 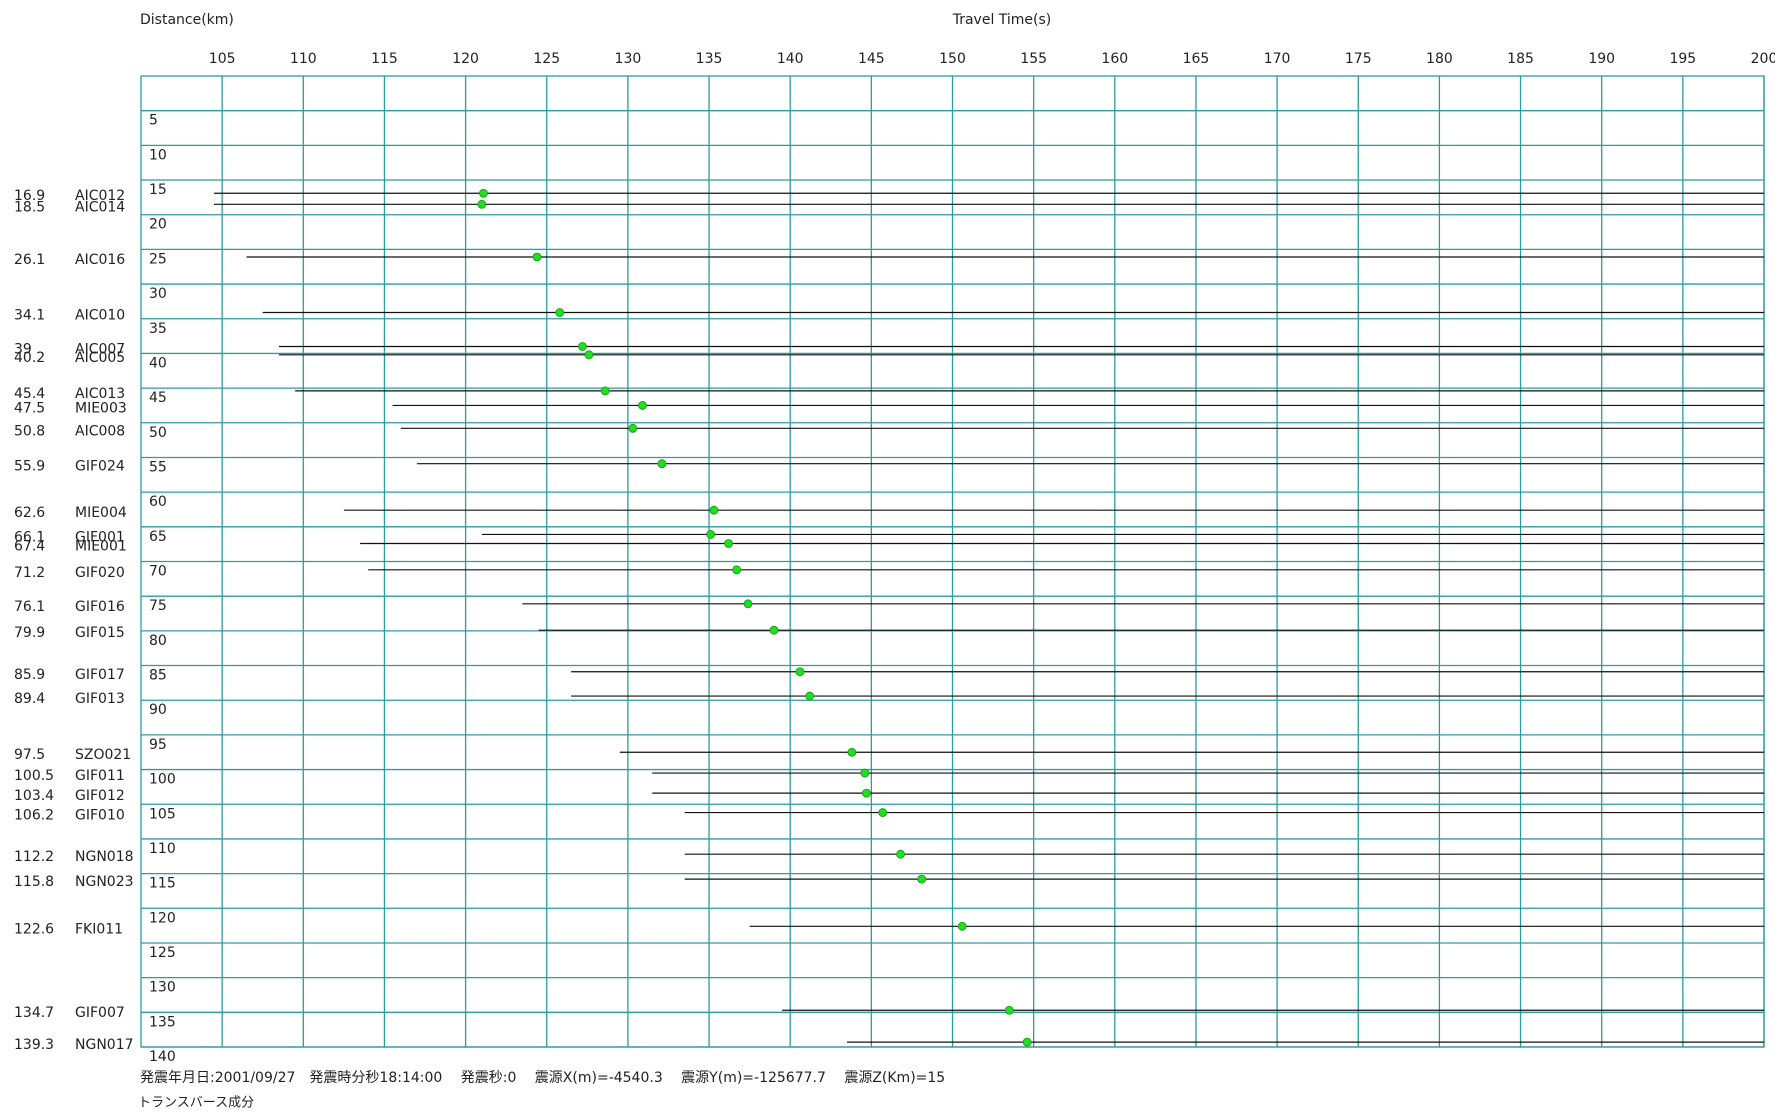 I want to click on y-tick-label: 55, so click(x=158, y=467).